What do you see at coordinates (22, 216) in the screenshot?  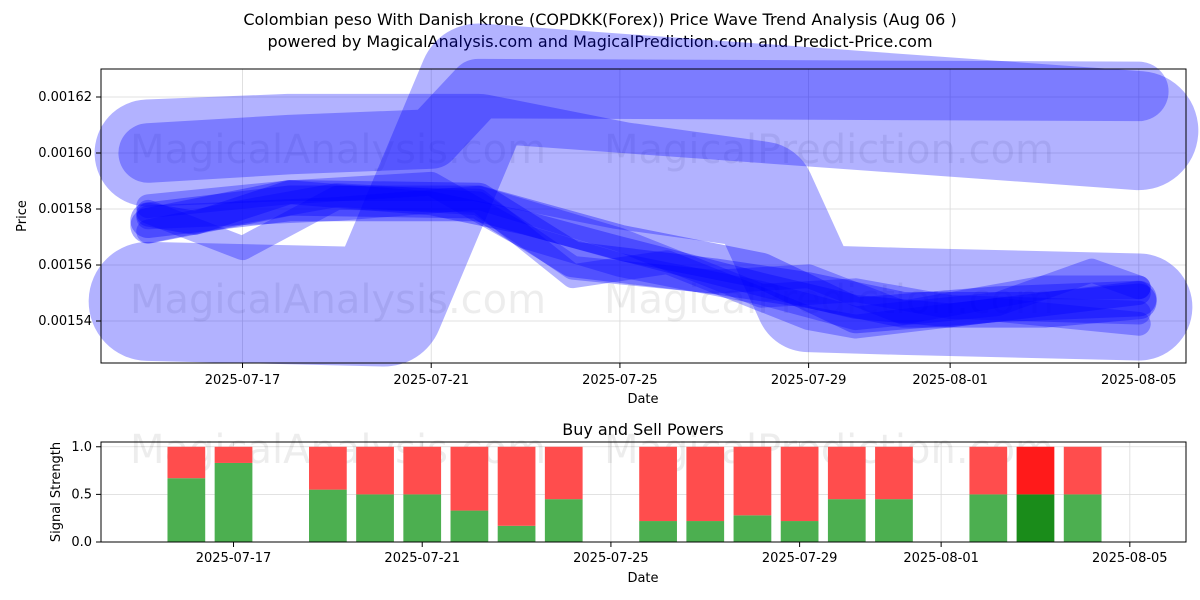 I see `price-y-axis-label: Price` at bounding box center [22, 216].